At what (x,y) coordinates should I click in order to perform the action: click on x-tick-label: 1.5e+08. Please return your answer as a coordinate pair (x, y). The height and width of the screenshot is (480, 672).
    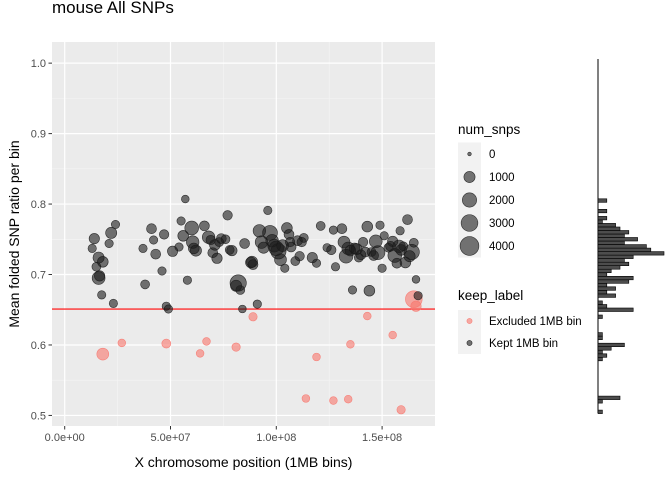
    Looking at the image, I should click on (382, 438).